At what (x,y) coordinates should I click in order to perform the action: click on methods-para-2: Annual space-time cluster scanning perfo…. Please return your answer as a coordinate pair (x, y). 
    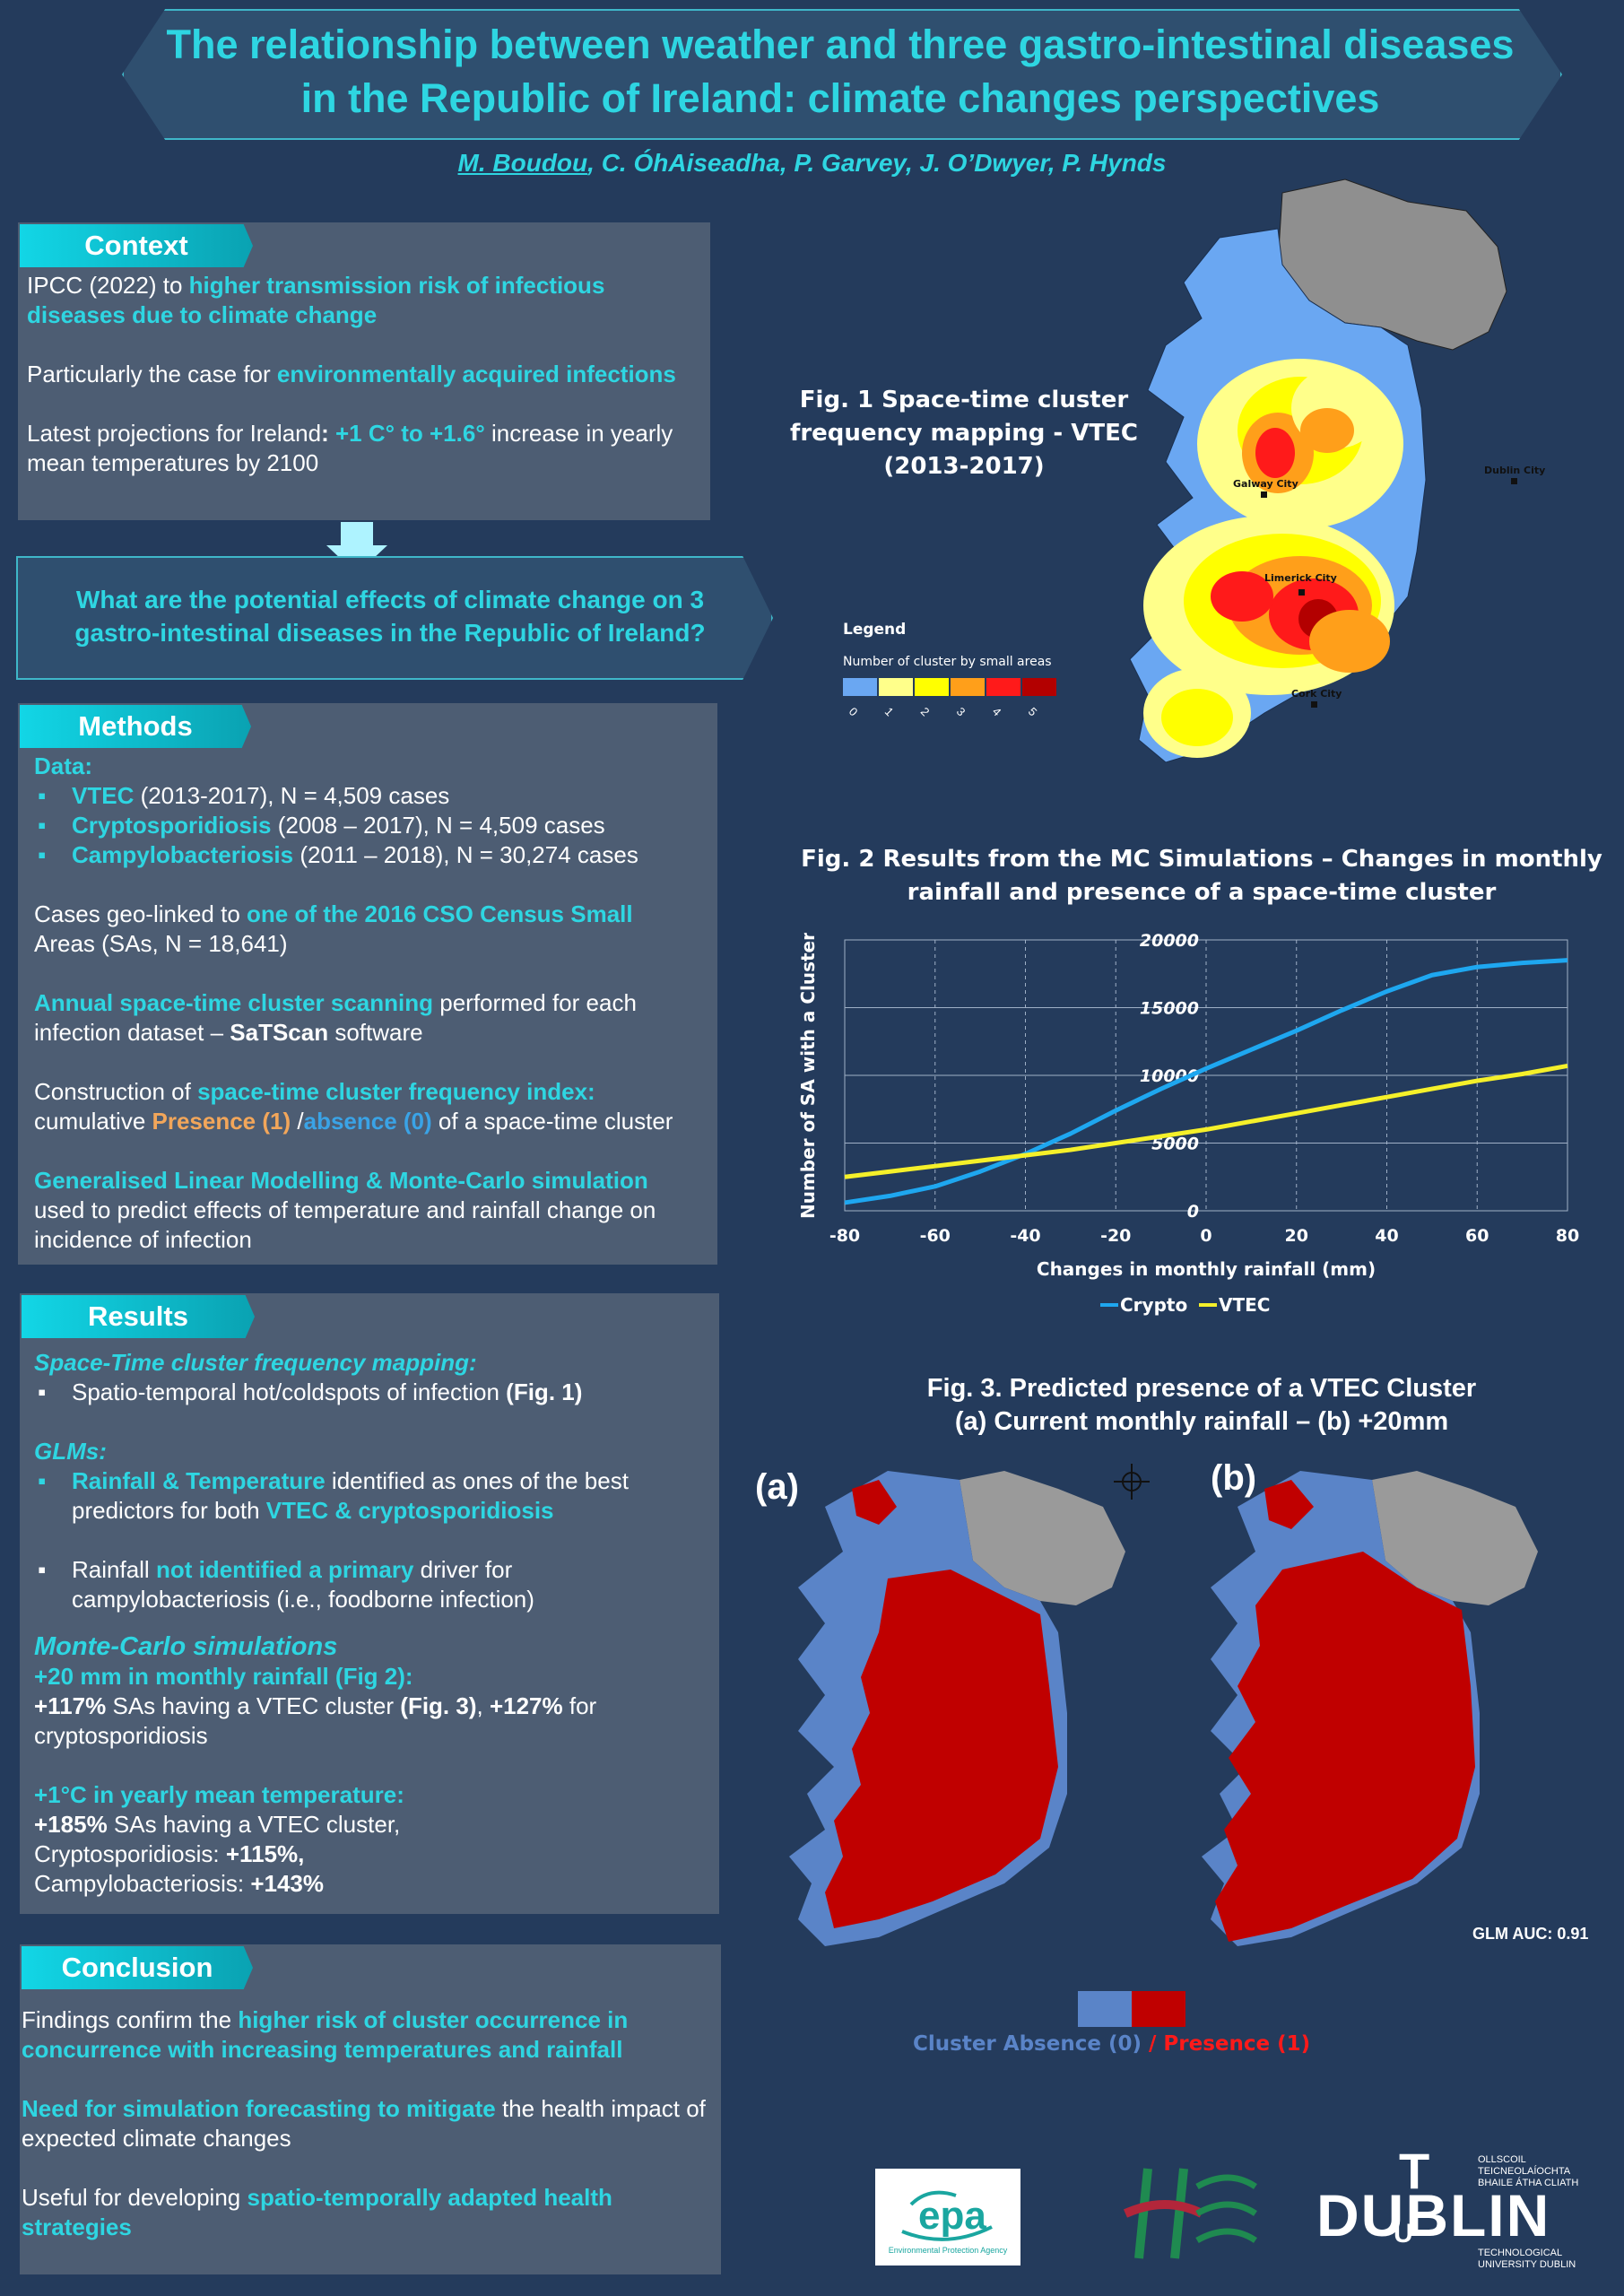
    Looking at the image, I should click on (335, 1017).